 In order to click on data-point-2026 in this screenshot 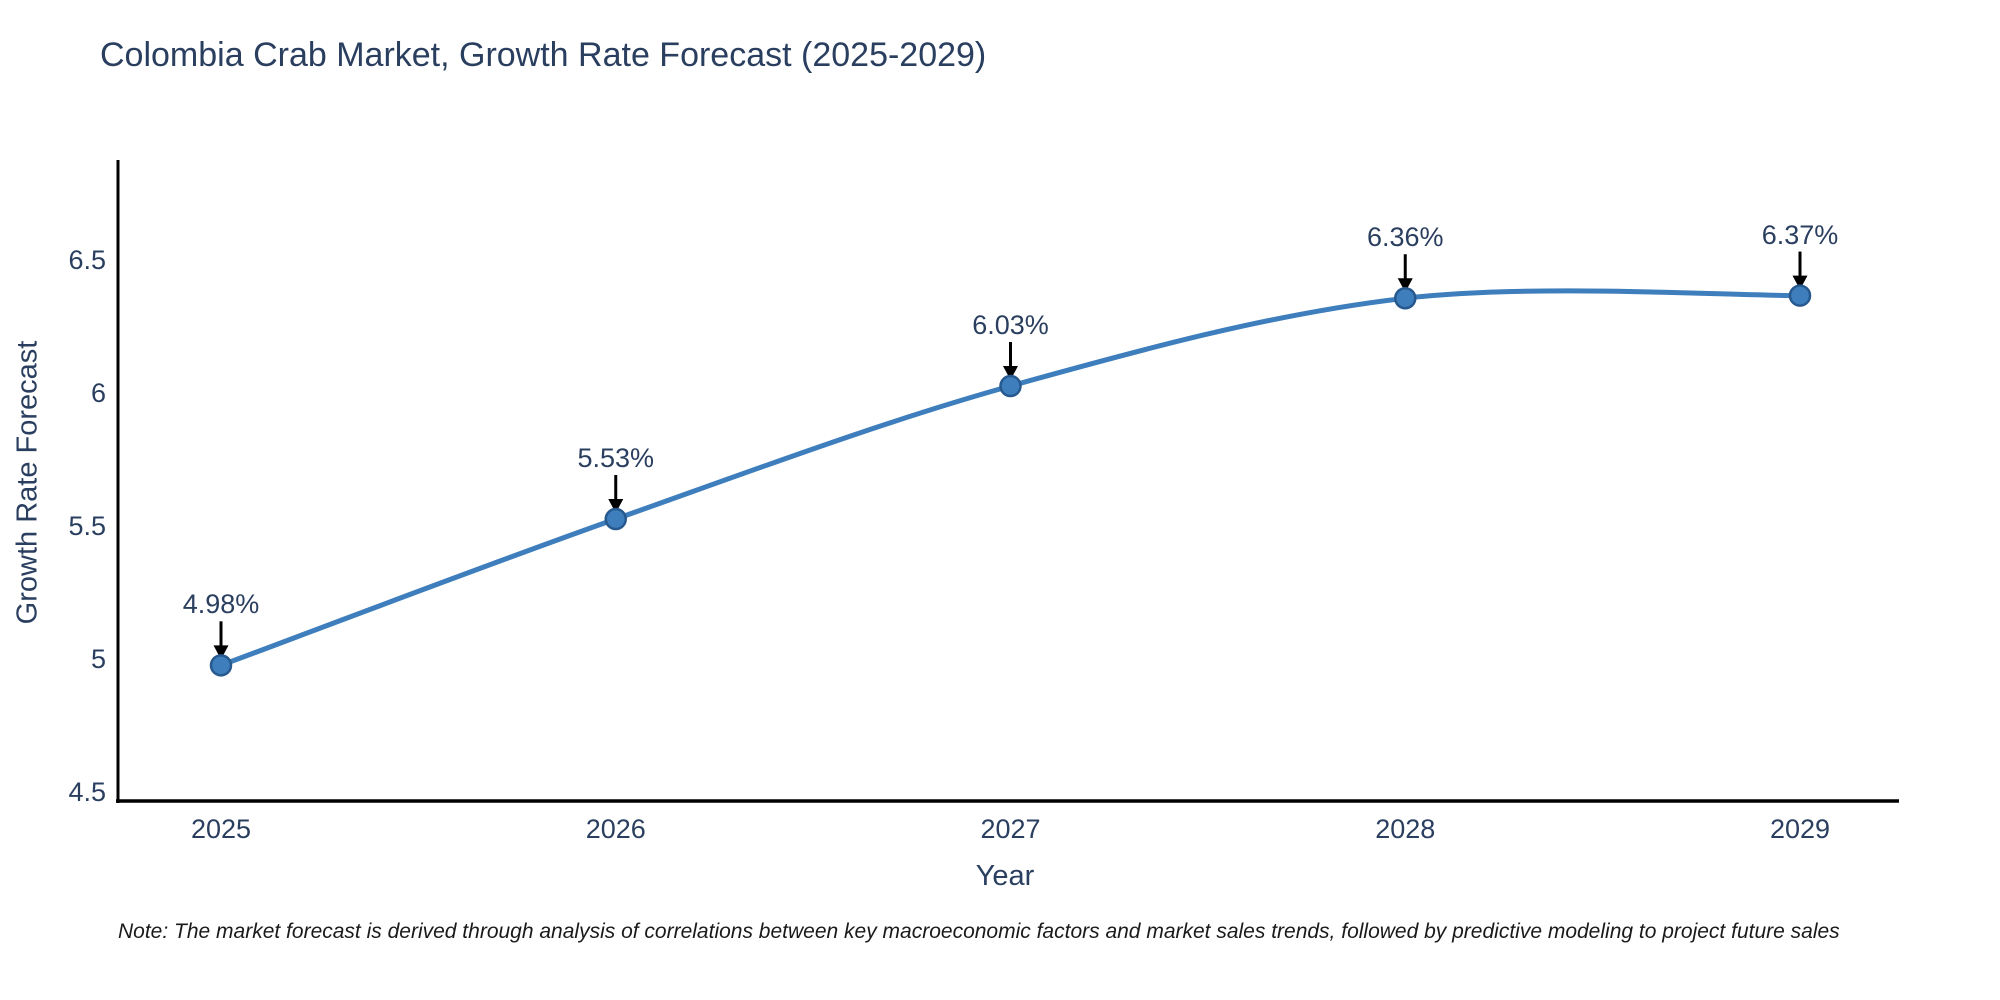, I will do `click(615, 519)`.